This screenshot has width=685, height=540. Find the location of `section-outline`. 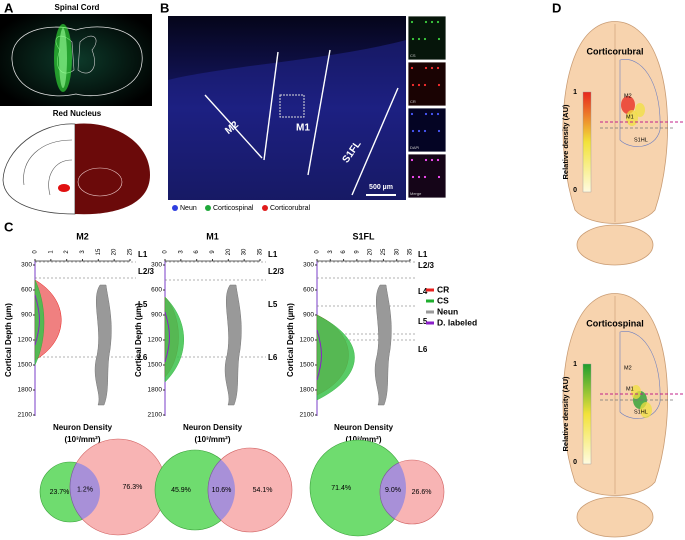

section-outline is located at coordinates (100, 182).